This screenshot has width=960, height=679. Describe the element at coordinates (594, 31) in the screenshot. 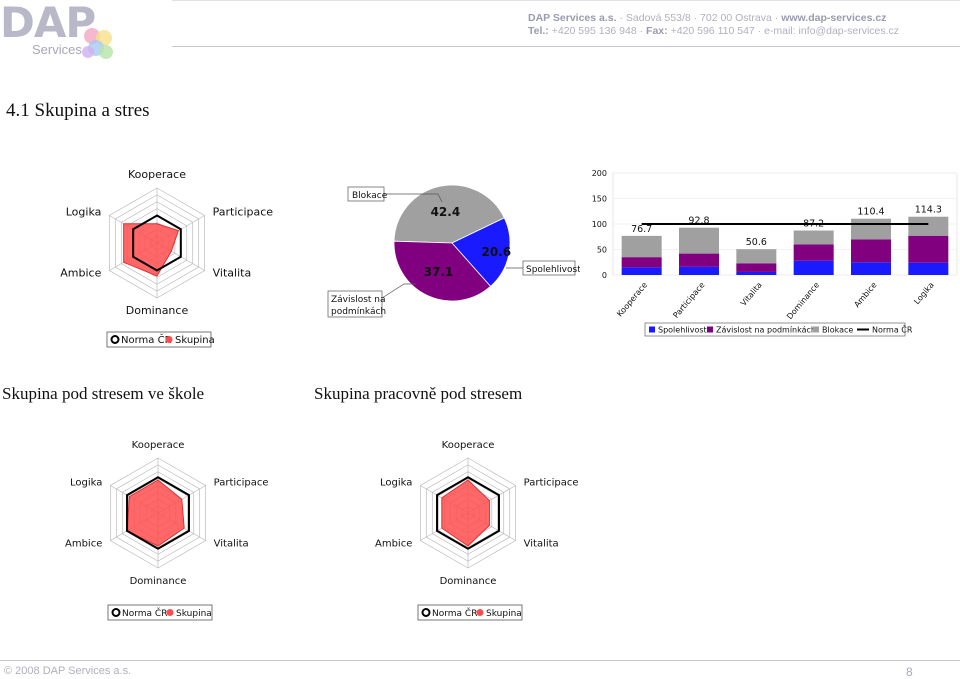

I see `tel-value: +420 595 136 948` at that location.